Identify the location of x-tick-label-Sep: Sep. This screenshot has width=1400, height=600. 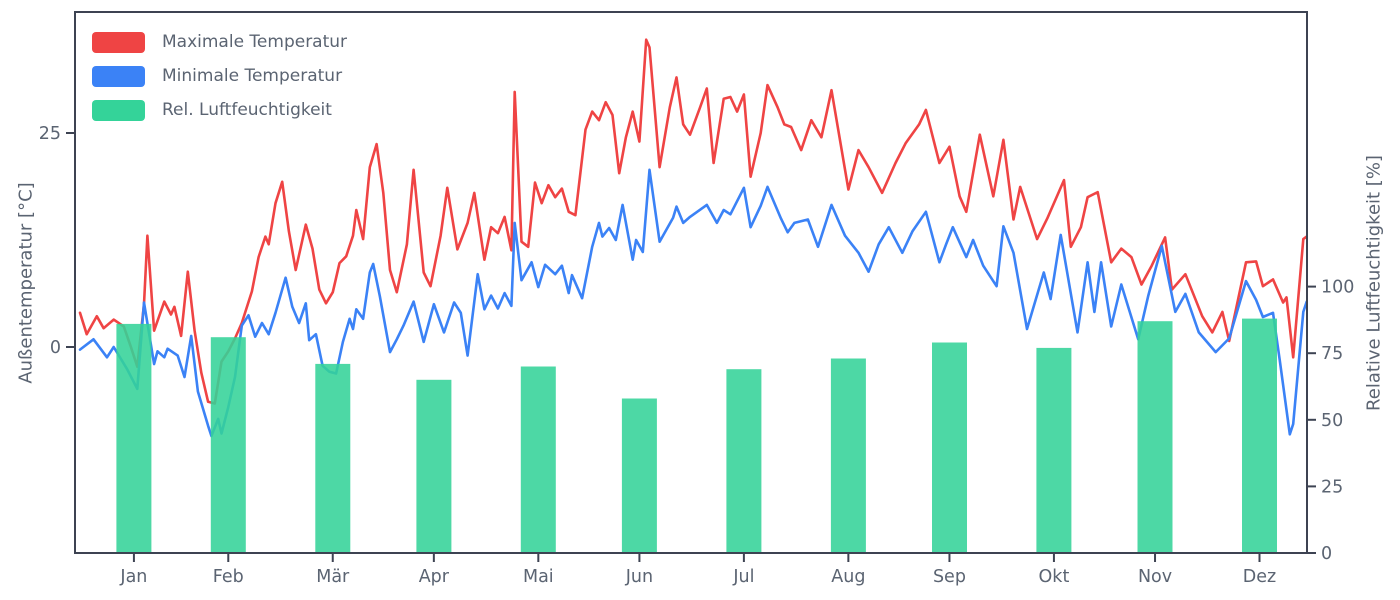
(949, 577).